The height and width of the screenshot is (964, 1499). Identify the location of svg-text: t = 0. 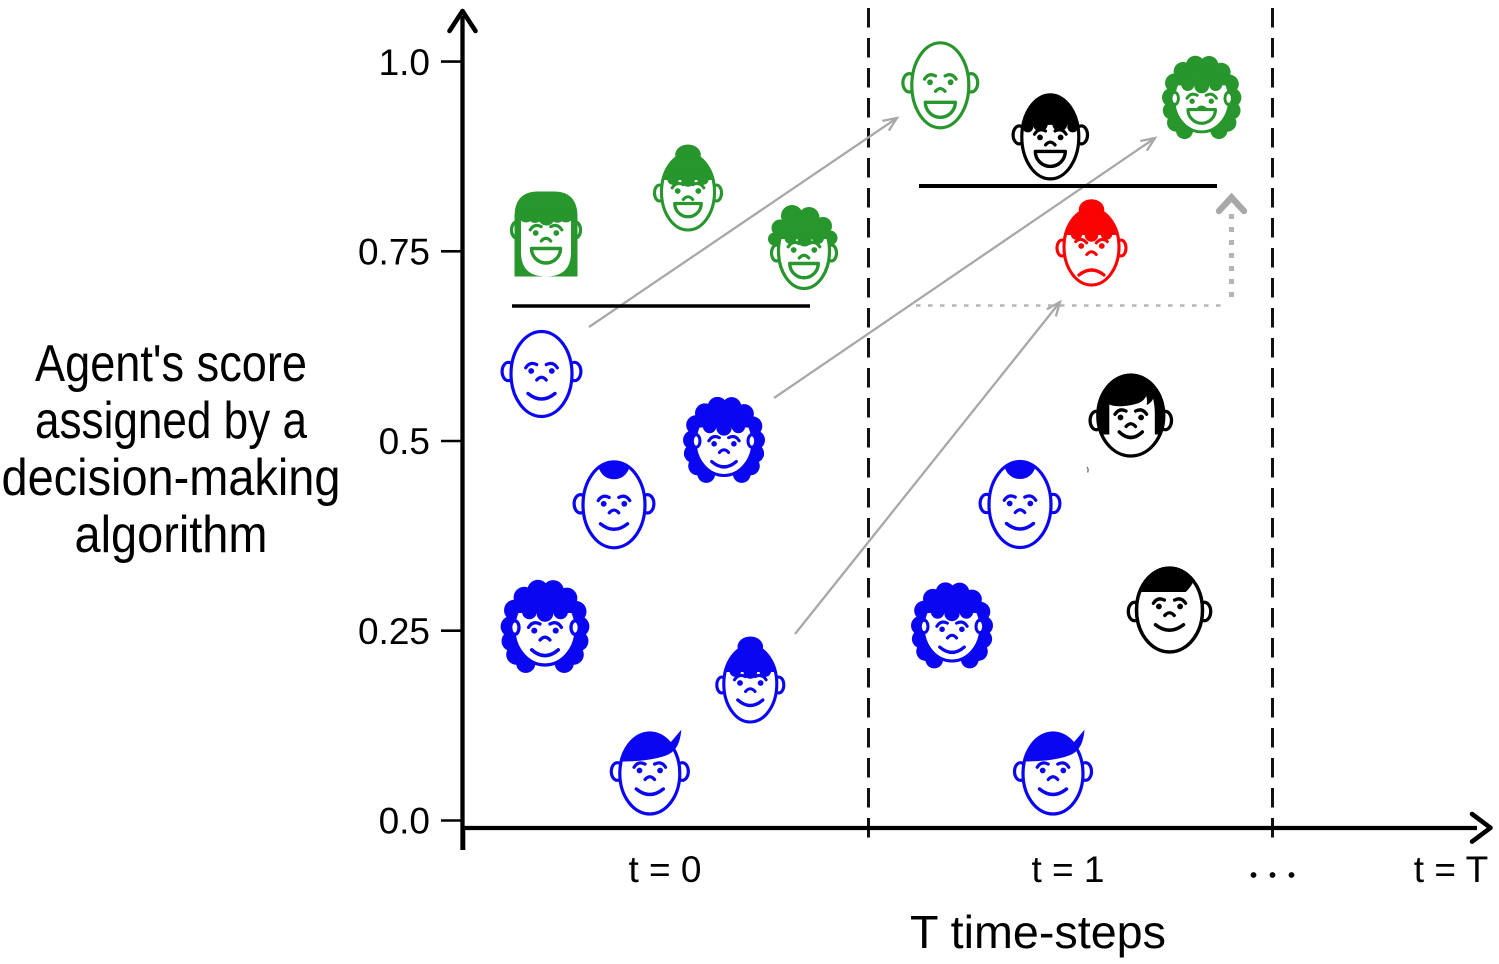
(664, 869).